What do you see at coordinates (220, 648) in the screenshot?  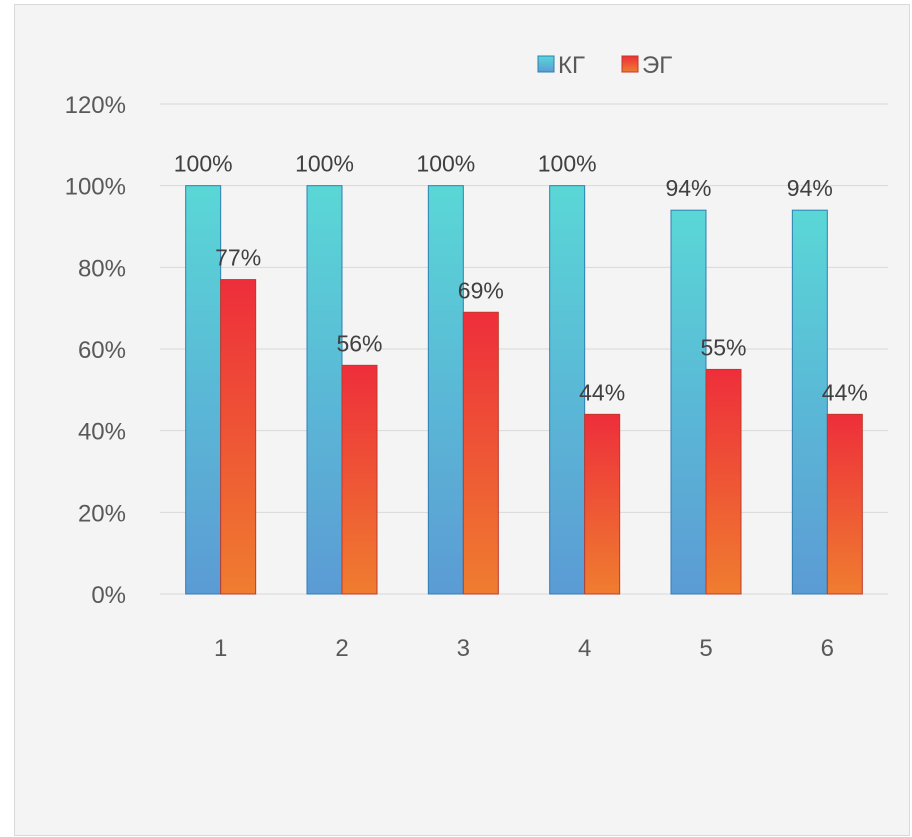 I see `x-tick-label: 1` at bounding box center [220, 648].